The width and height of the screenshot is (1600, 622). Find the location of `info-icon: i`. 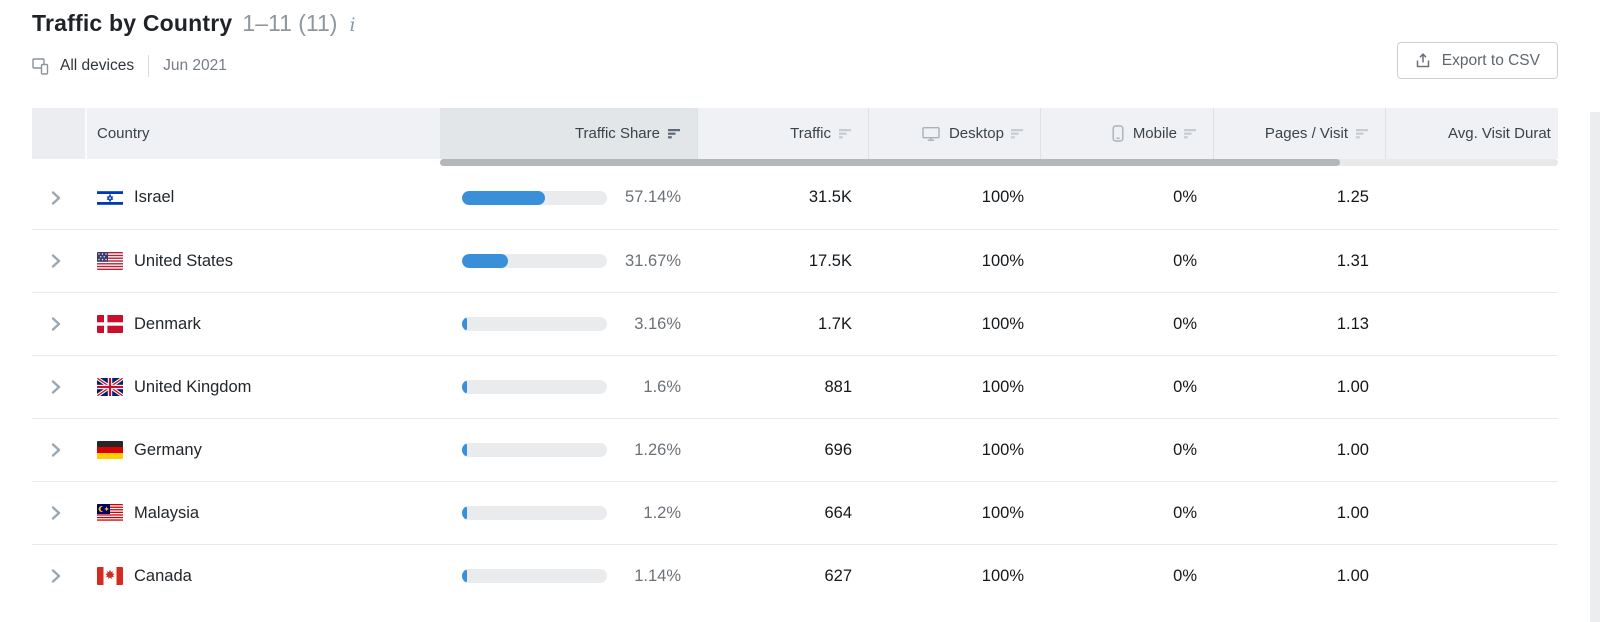

info-icon: i is located at coordinates (352, 25).